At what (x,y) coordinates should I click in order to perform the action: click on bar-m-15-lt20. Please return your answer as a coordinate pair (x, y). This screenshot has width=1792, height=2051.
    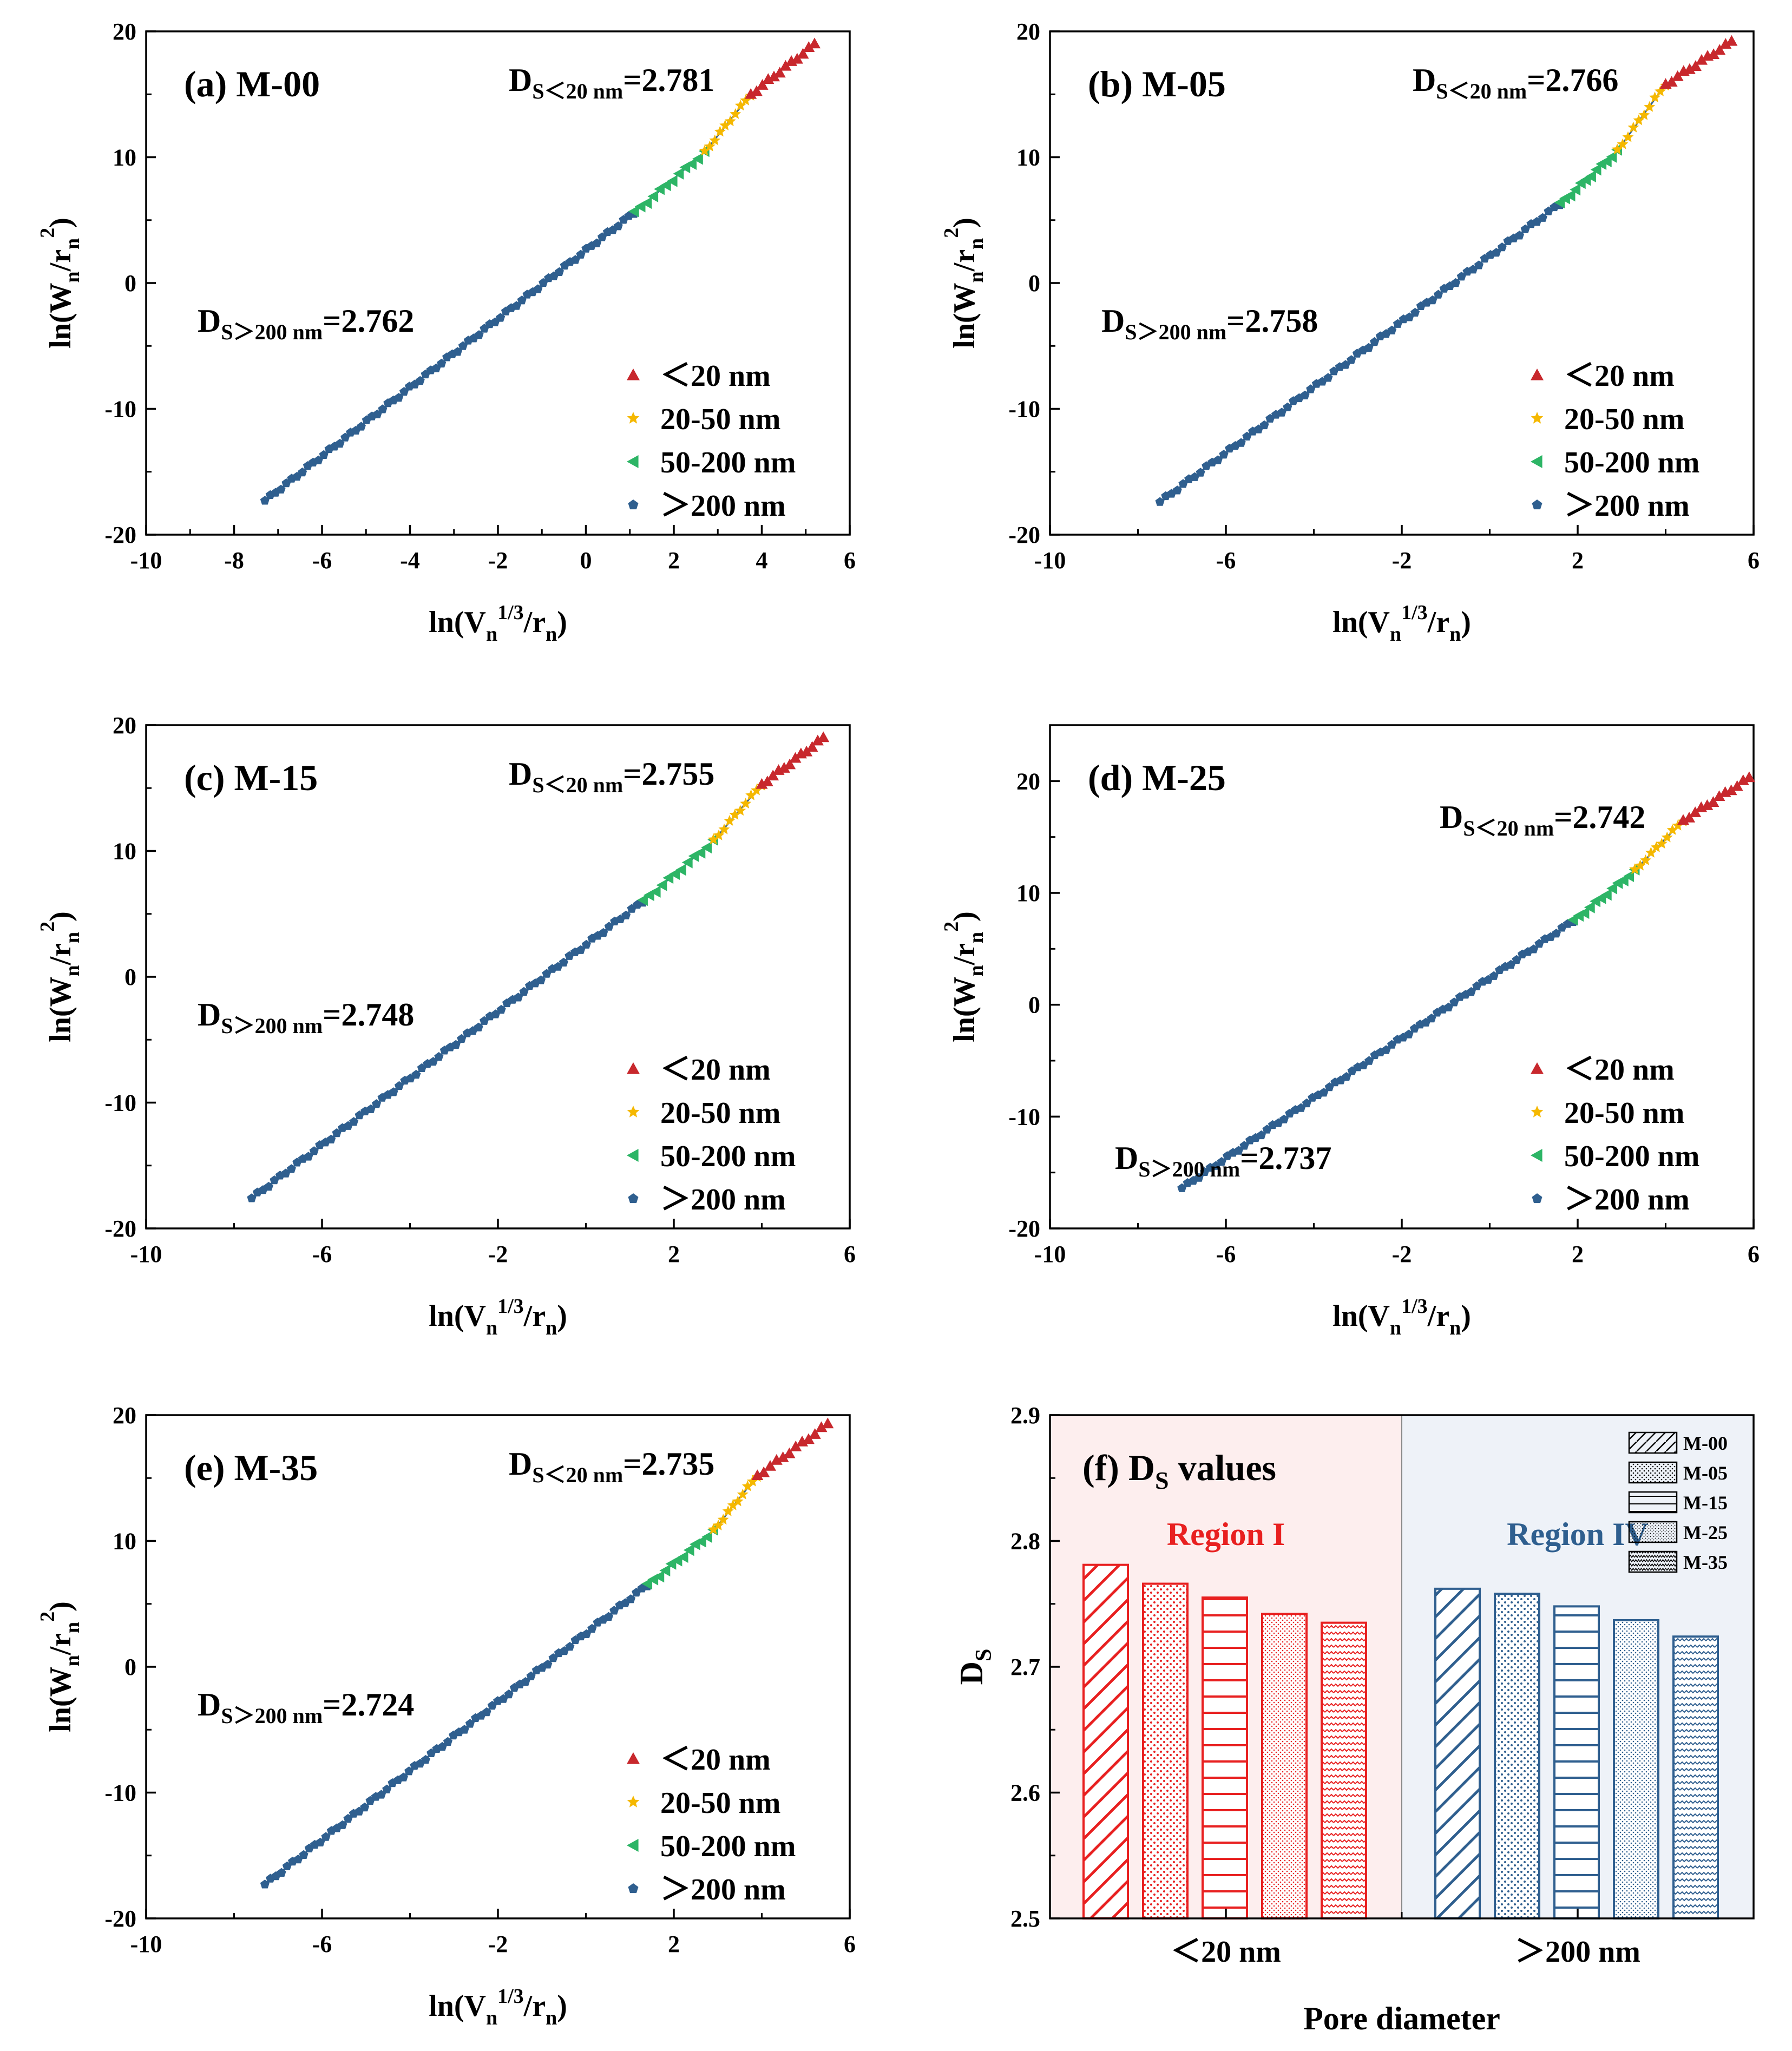
    Looking at the image, I should click on (1225, 1757).